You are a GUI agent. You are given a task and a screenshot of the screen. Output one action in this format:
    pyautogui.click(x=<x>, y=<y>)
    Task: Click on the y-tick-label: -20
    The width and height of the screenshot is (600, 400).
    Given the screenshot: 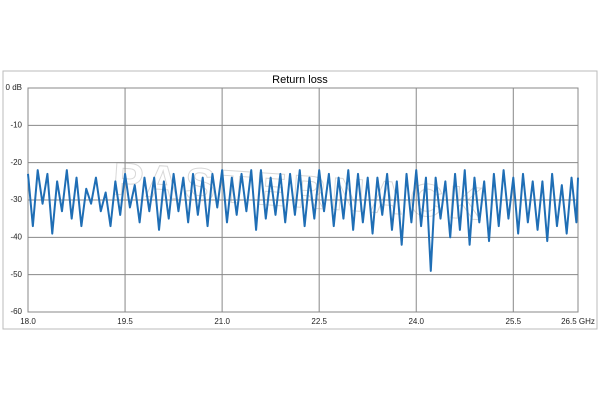 What is the action you would take?
    pyautogui.click(x=16, y=162)
    